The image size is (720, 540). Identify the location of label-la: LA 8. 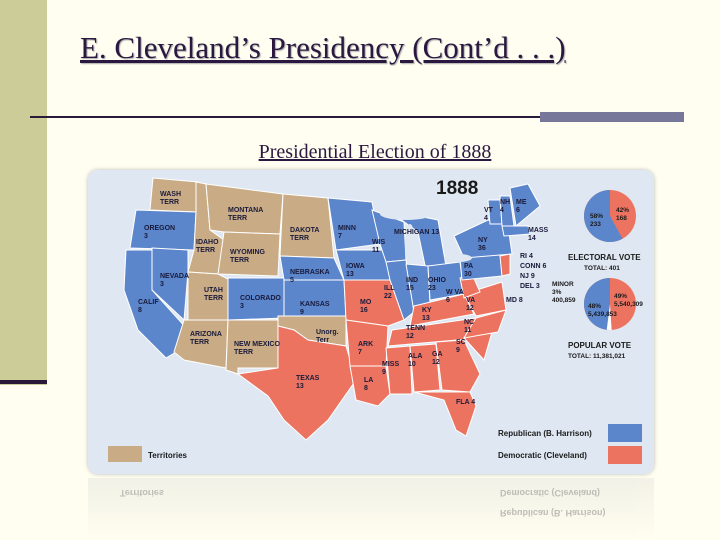
(368, 384).